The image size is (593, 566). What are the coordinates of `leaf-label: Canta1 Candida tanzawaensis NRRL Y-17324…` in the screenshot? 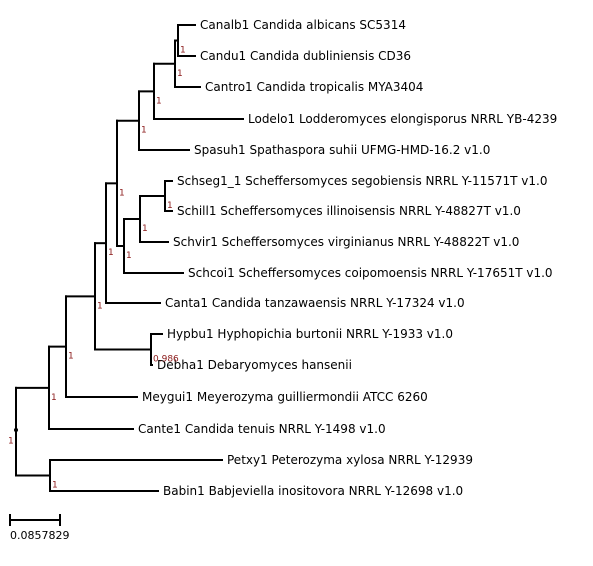 It's located at (315, 303).